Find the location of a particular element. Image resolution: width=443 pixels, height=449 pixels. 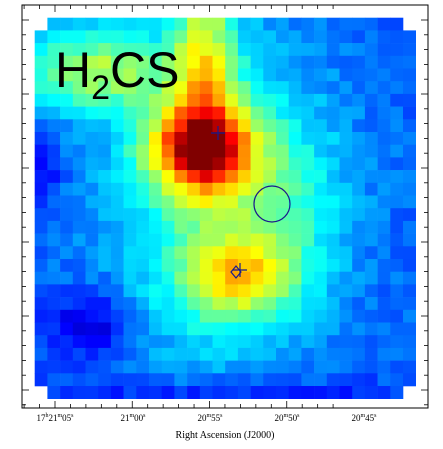

unit-superscript: m is located at coordinates (131, 416).